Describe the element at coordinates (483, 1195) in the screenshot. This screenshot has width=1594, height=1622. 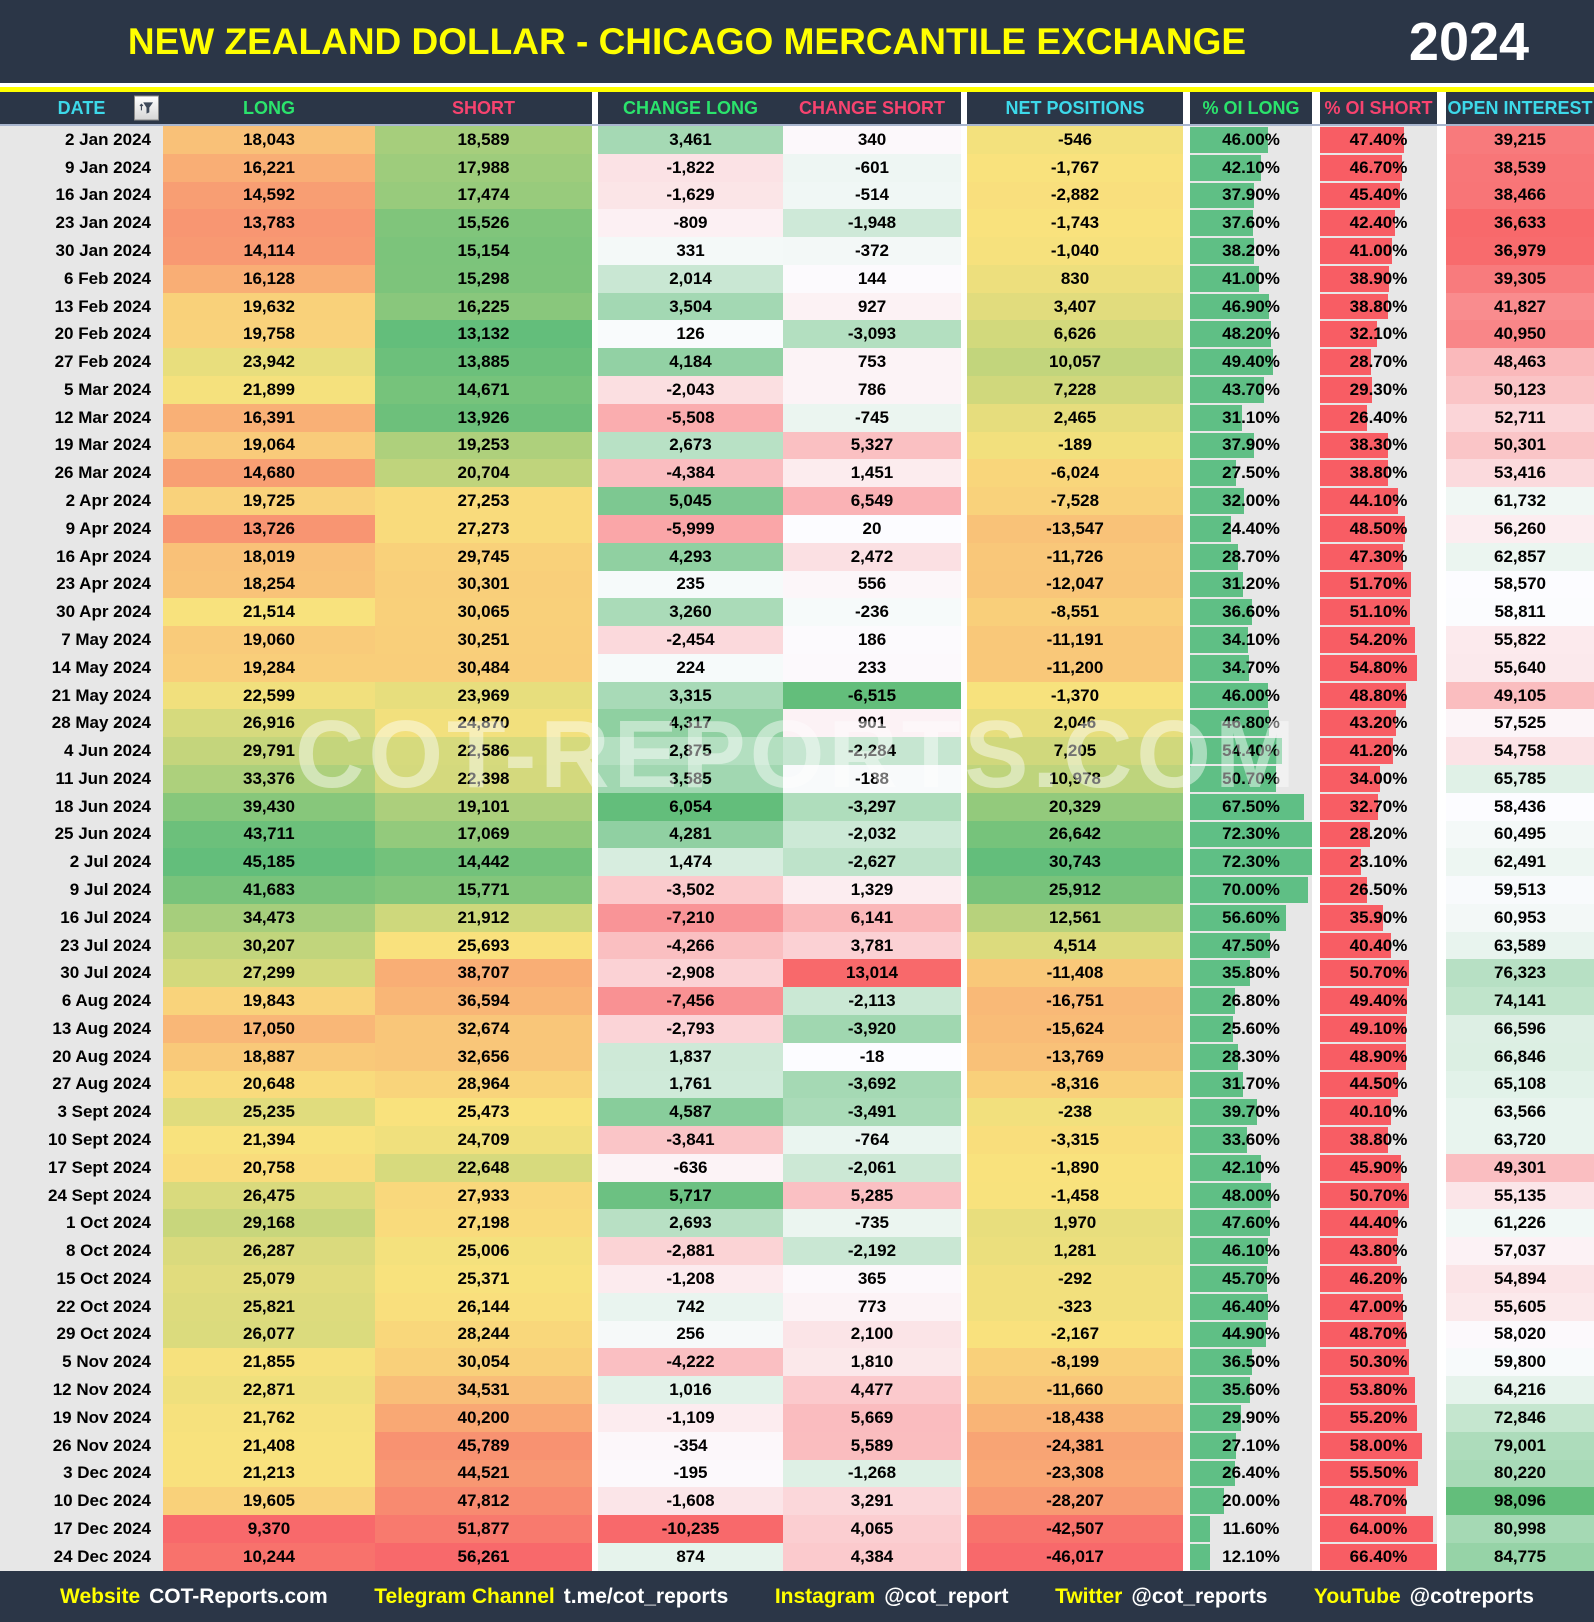
I see `cell-short: 27,933` at that location.